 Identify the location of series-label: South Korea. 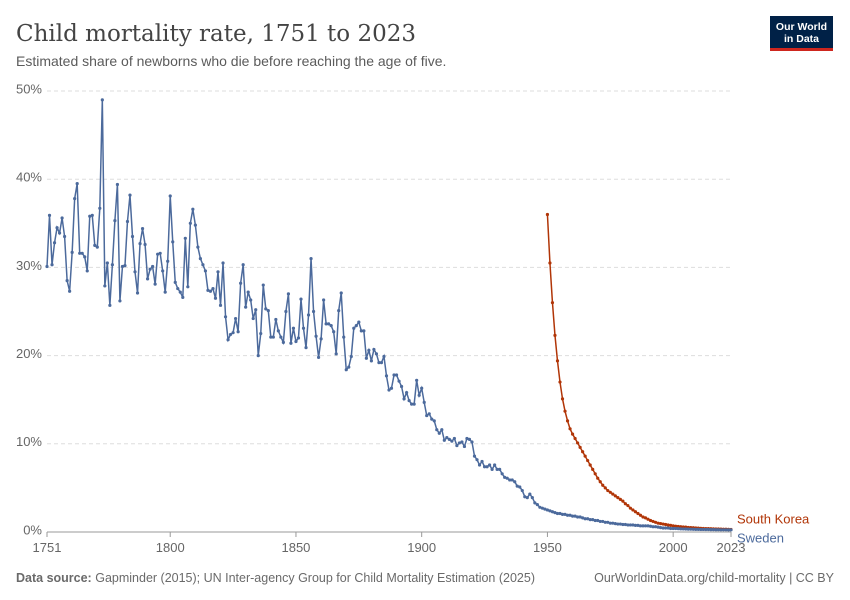
(773, 519).